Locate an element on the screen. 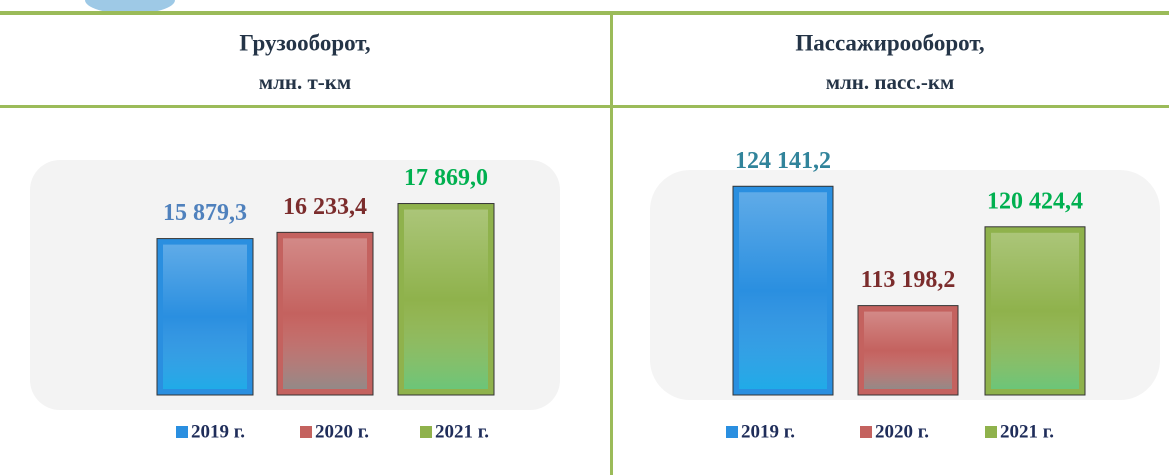  value-label: 120 424,4 is located at coordinates (1035, 201).